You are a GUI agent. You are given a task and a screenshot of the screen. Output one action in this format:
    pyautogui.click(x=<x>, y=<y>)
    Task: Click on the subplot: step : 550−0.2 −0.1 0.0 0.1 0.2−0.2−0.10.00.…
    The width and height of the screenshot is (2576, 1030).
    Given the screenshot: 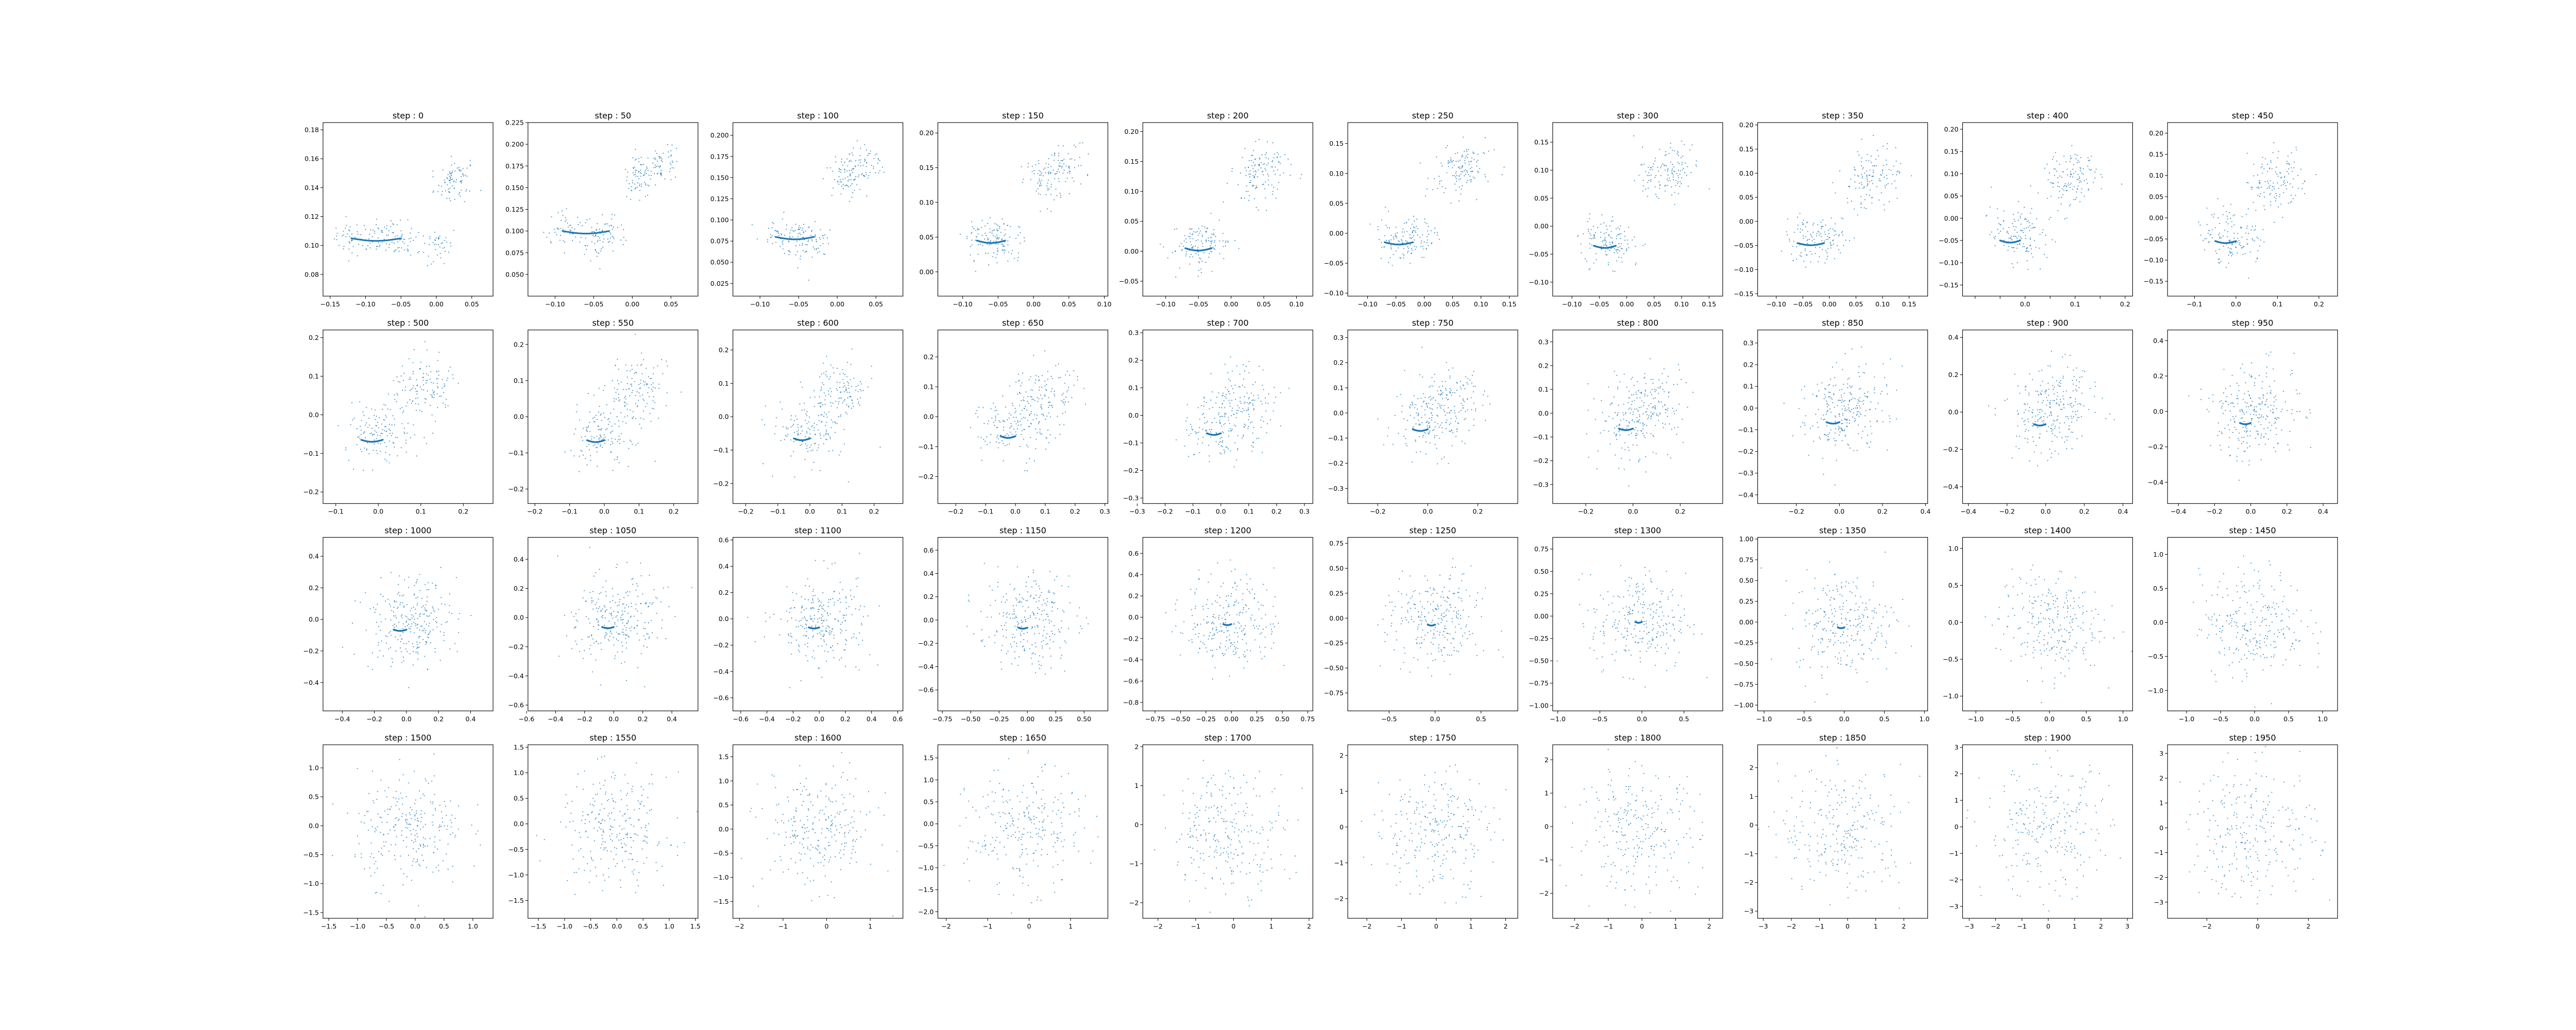 What is the action you would take?
    pyautogui.click(x=603, y=417)
    